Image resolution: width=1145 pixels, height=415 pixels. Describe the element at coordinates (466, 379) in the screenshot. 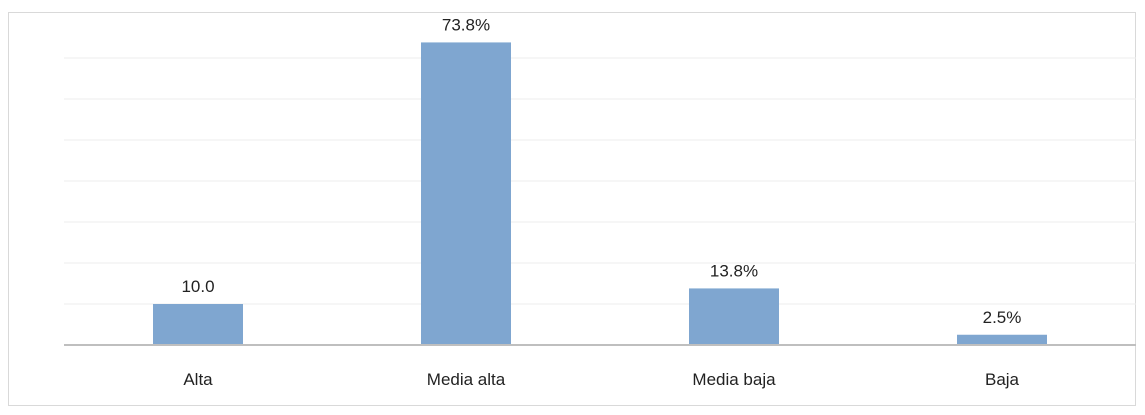

I see `category-label: Media alta` at that location.